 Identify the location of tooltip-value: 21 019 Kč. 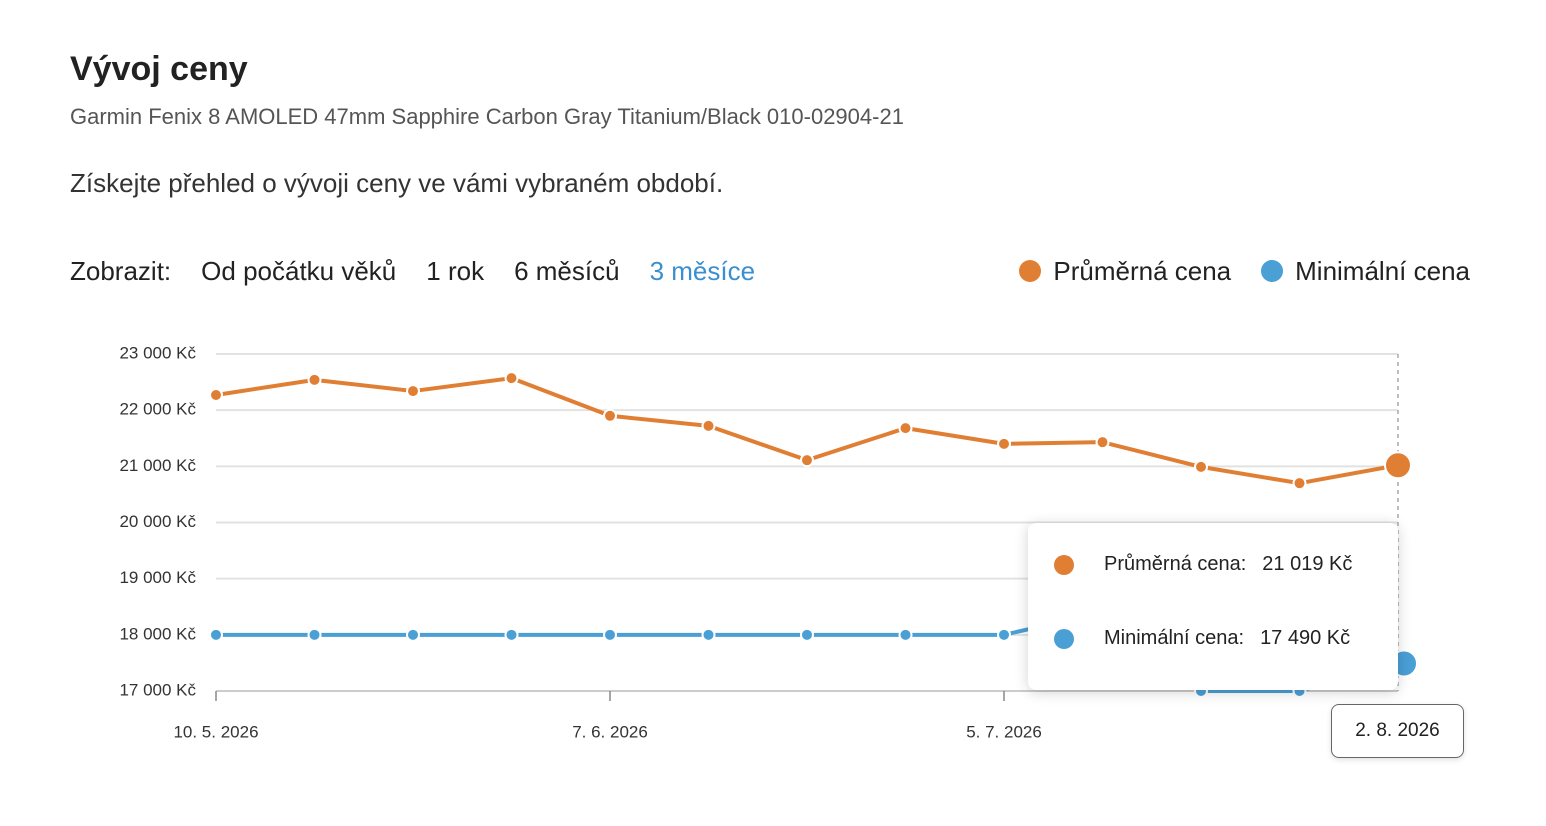
(1307, 564).